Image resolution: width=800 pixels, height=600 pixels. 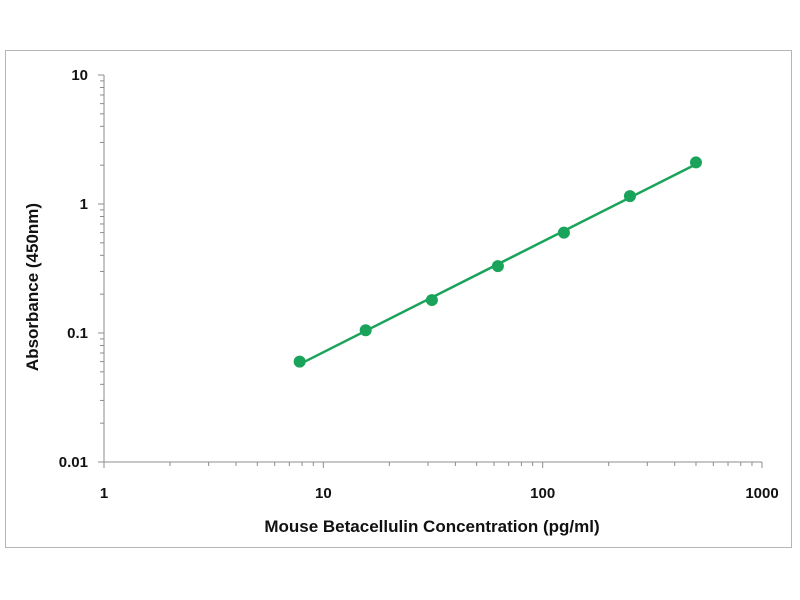 What do you see at coordinates (542, 493) in the screenshot?
I see `x-tick-label: 100` at bounding box center [542, 493].